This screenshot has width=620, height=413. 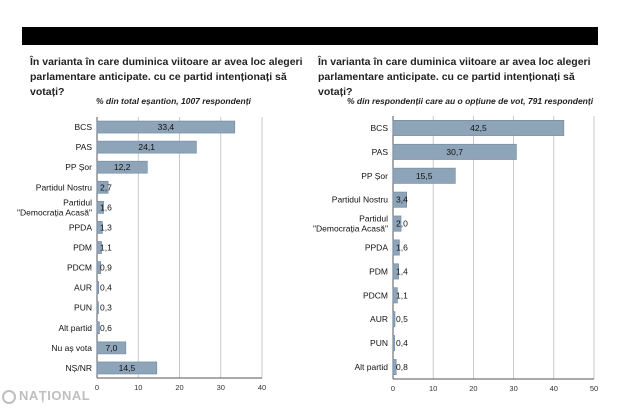 I want to click on bar-value-label: 7,0, so click(x=112, y=348).